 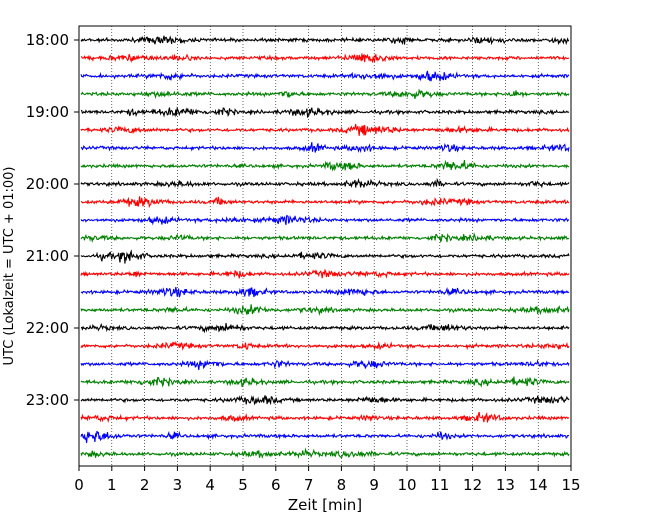 What do you see at coordinates (243, 485) in the screenshot?
I see `x-tick-label: 5` at bounding box center [243, 485].